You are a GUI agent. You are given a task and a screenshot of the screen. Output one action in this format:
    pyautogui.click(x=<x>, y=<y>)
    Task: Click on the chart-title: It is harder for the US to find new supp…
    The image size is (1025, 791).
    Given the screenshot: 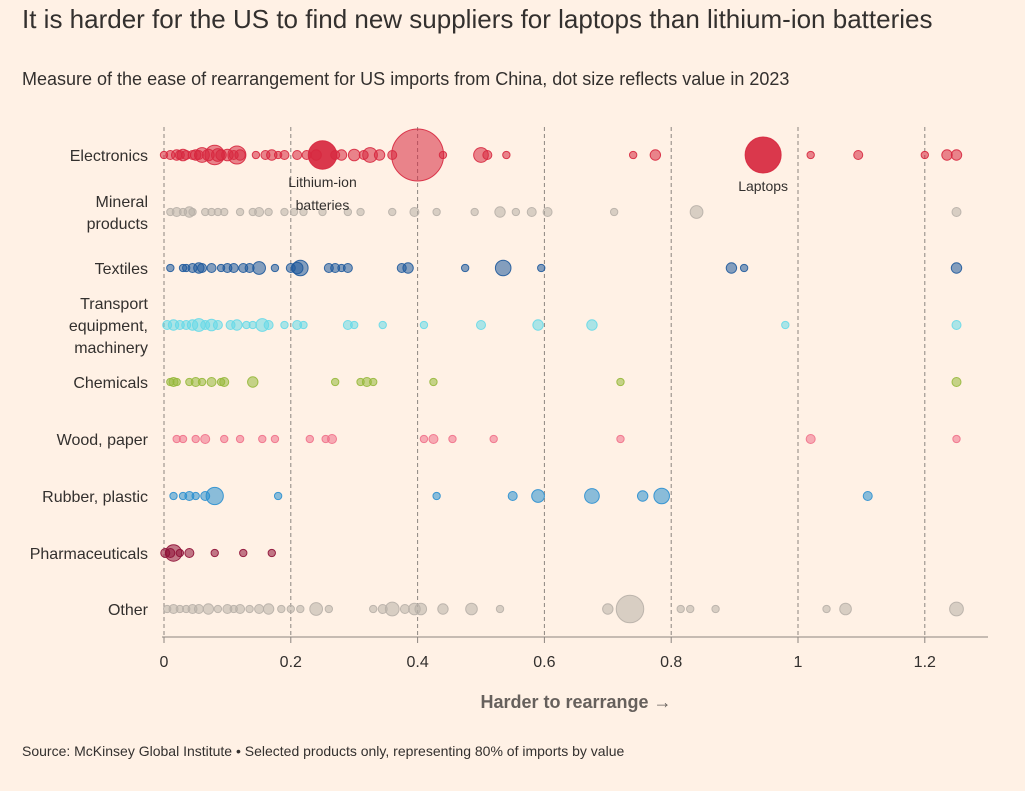 What is the action you would take?
    pyautogui.click(x=477, y=19)
    